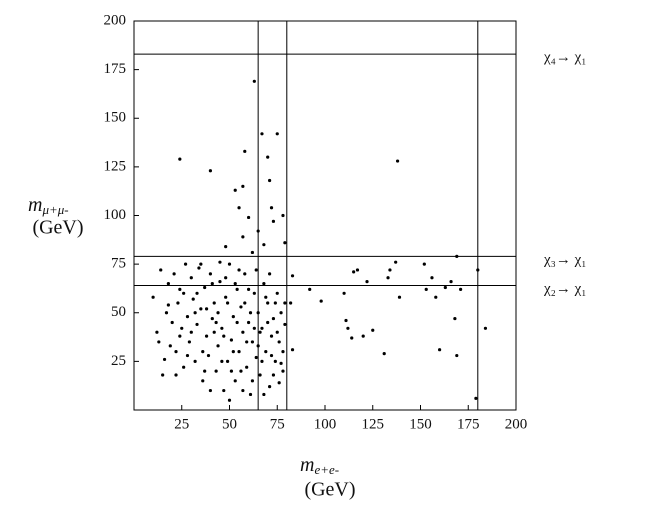  What do you see at coordinates (57, 228) in the screenshot?
I see `y-axis-unit: (GeV)` at bounding box center [57, 228].